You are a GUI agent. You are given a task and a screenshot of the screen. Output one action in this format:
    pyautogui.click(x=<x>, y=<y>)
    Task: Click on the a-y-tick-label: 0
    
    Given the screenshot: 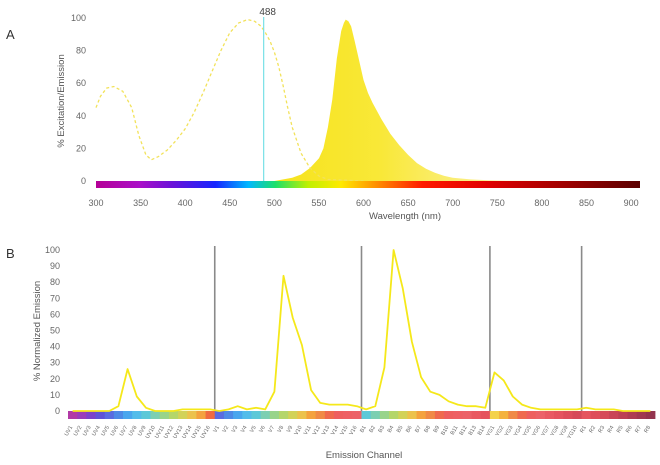 What is the action you would take?
    pyautogui.click(x=83, y=181)
    